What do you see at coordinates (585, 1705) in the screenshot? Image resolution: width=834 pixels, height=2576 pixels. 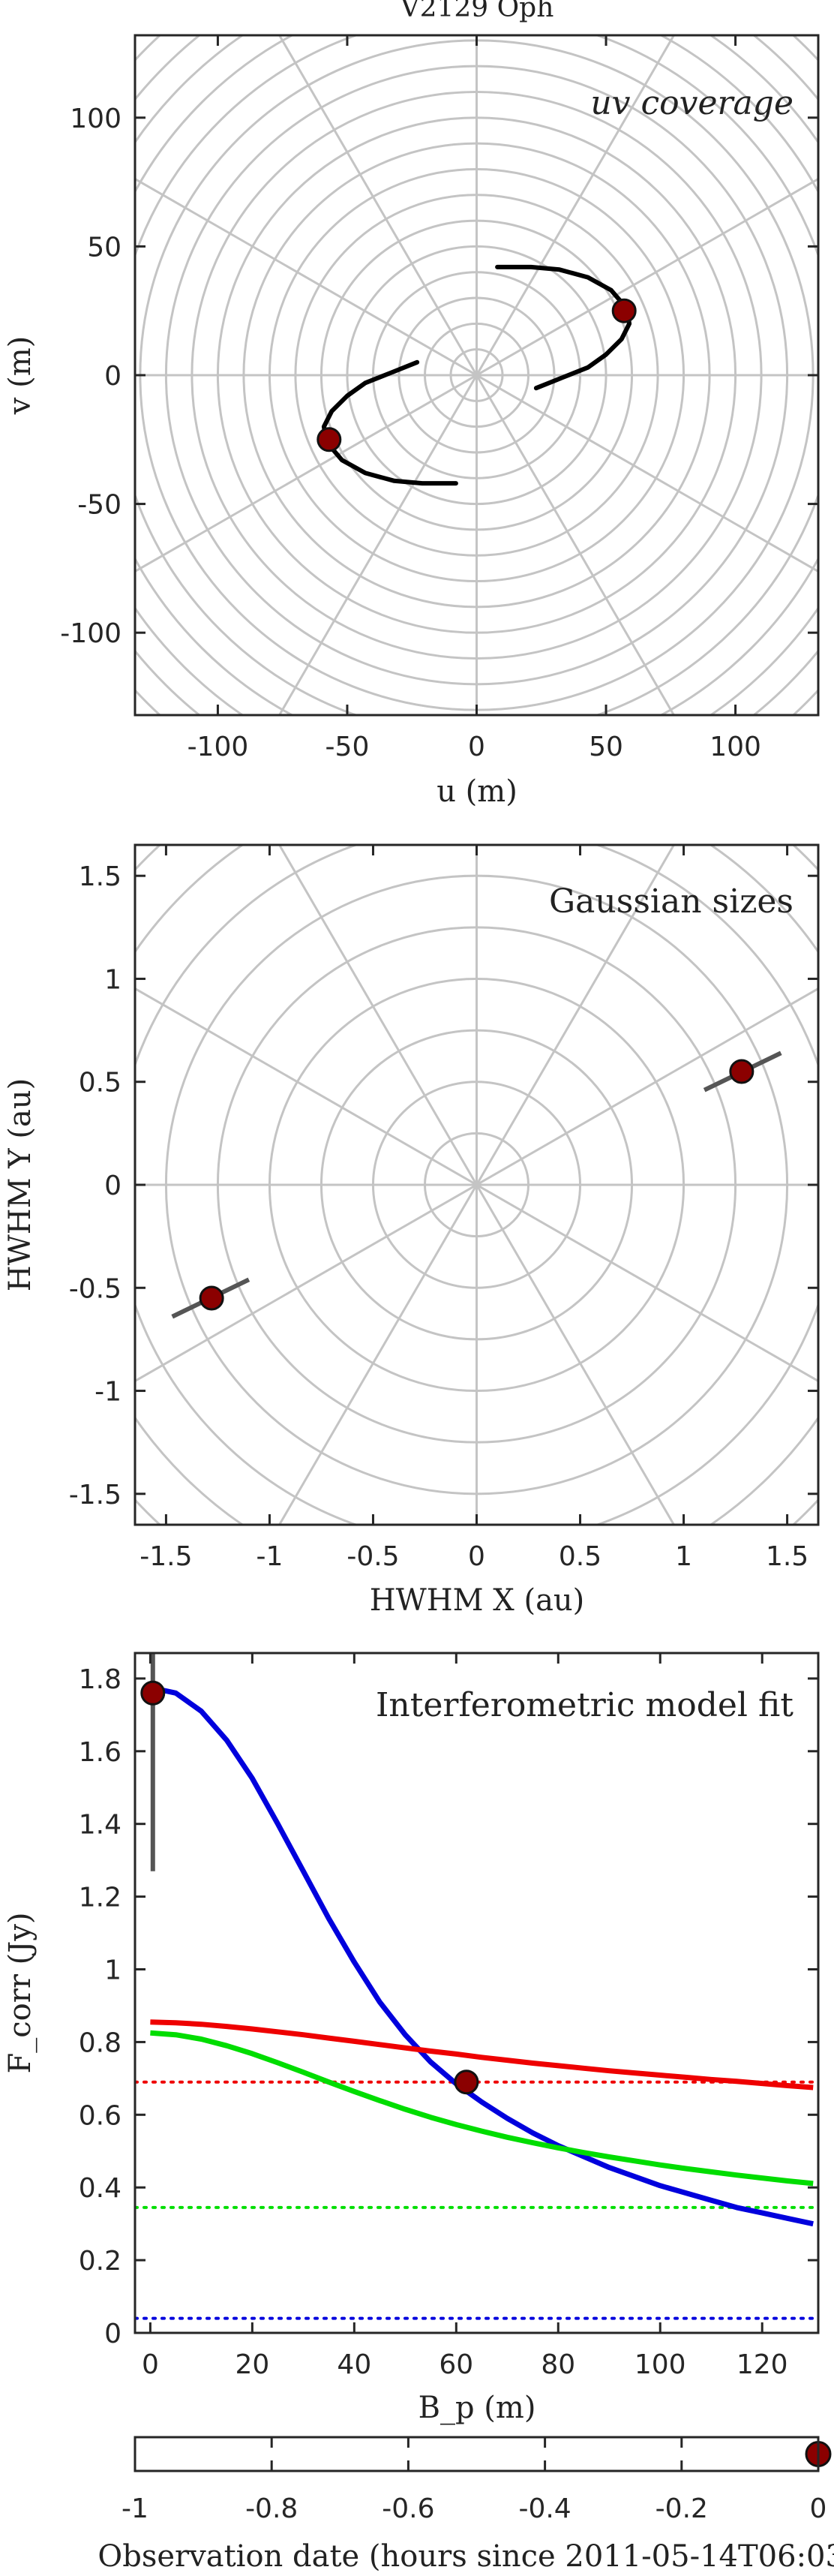 I see `fit-annotation: Interferometric model fit` at bounding box center [585, 1705].